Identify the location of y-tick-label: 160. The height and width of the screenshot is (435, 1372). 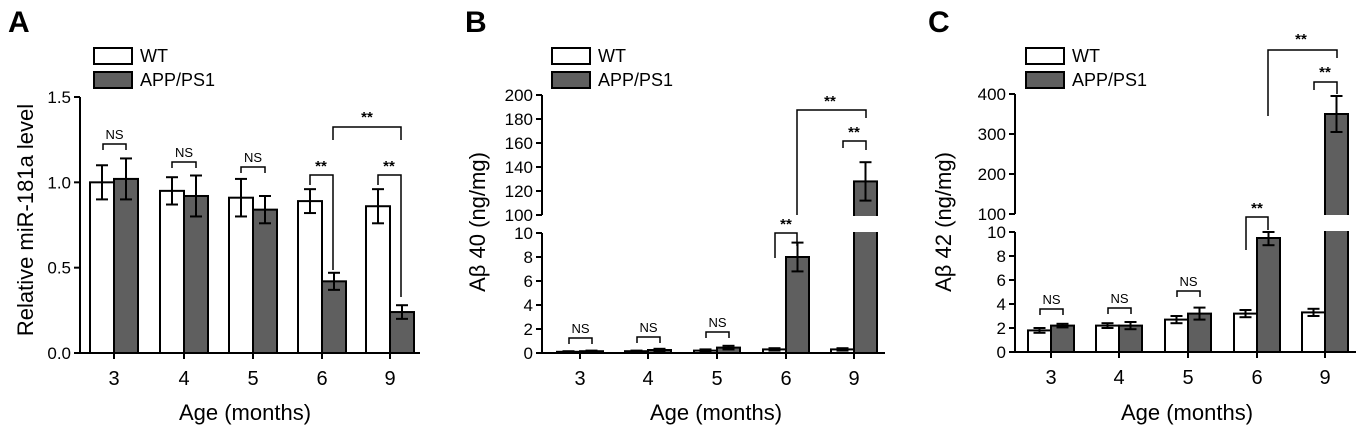
(519, 143).